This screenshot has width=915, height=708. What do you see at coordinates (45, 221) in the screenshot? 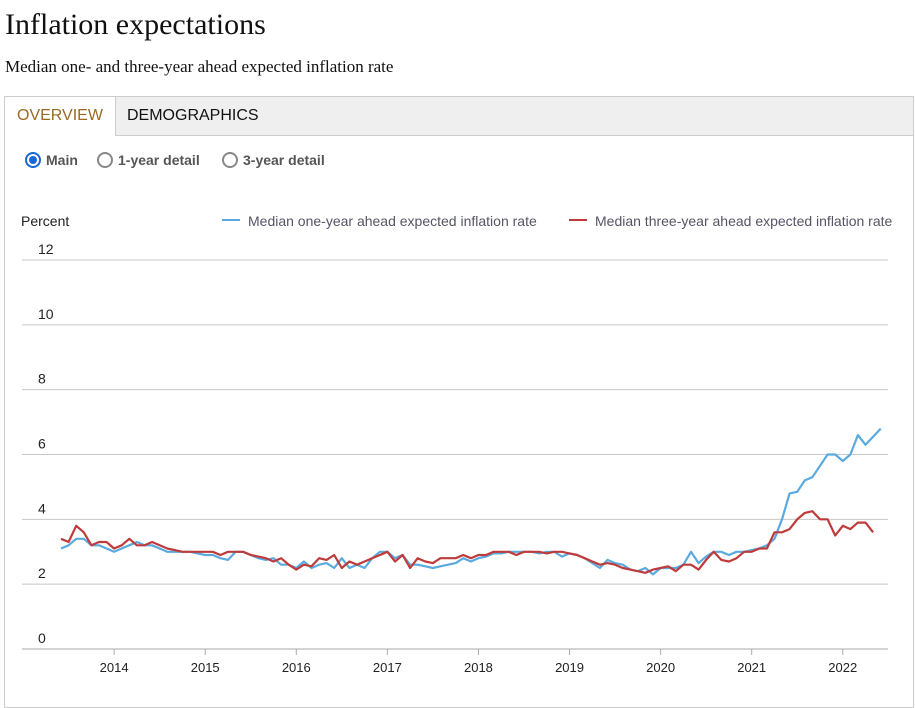
I see `y-axis-label: Percent` at bounding box center [45, 221].